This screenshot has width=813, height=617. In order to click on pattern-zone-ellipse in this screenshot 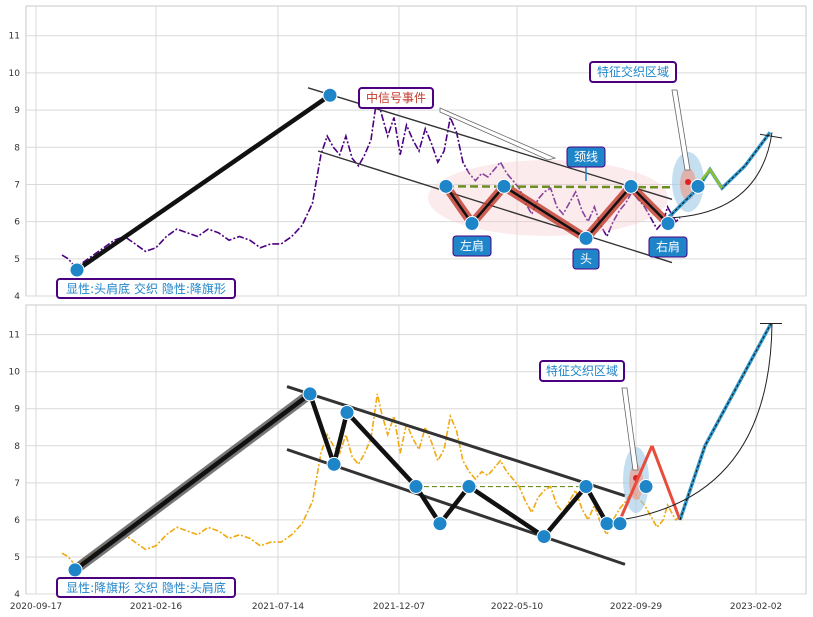, I will do `click(548, 198)`.